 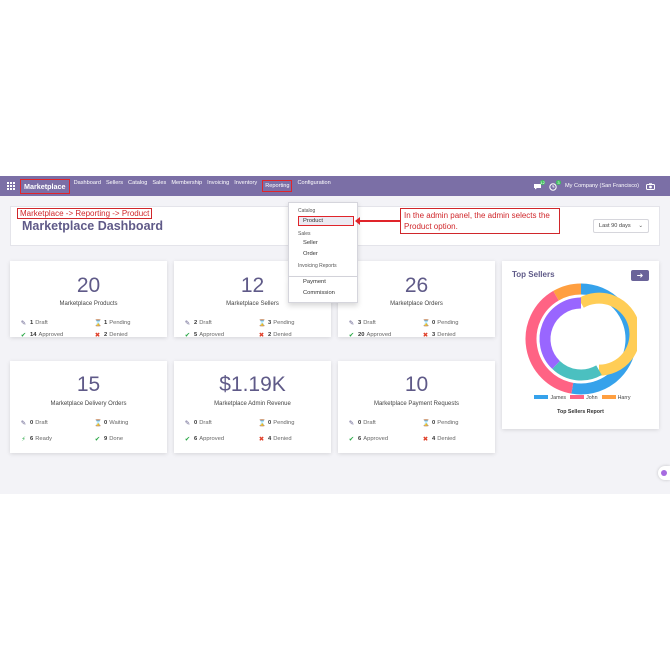 I want to click on top-sellers-donut, so click(x=581, y=339).